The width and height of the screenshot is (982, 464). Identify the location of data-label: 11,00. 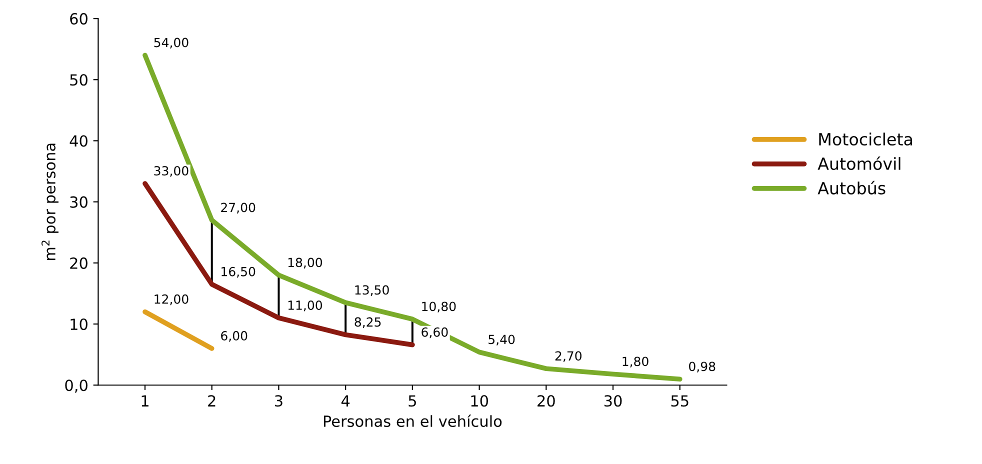
(305, 306).